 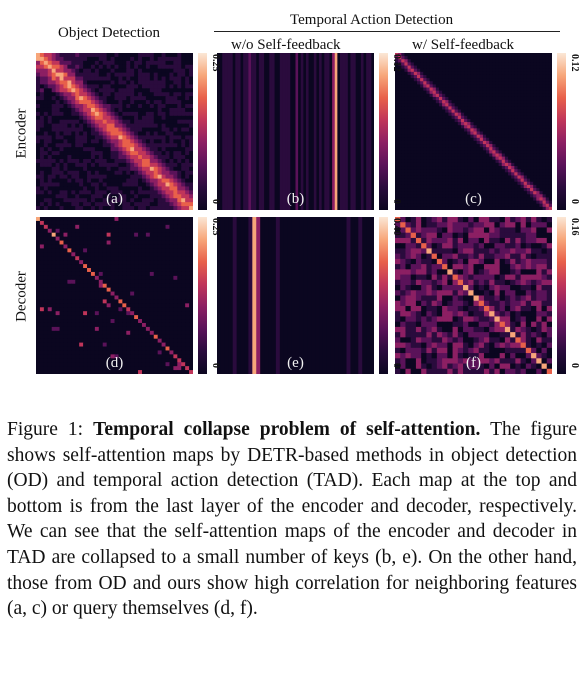 I want to click on tad-title: Temporal Action Detection, so click(x=372, y=20).